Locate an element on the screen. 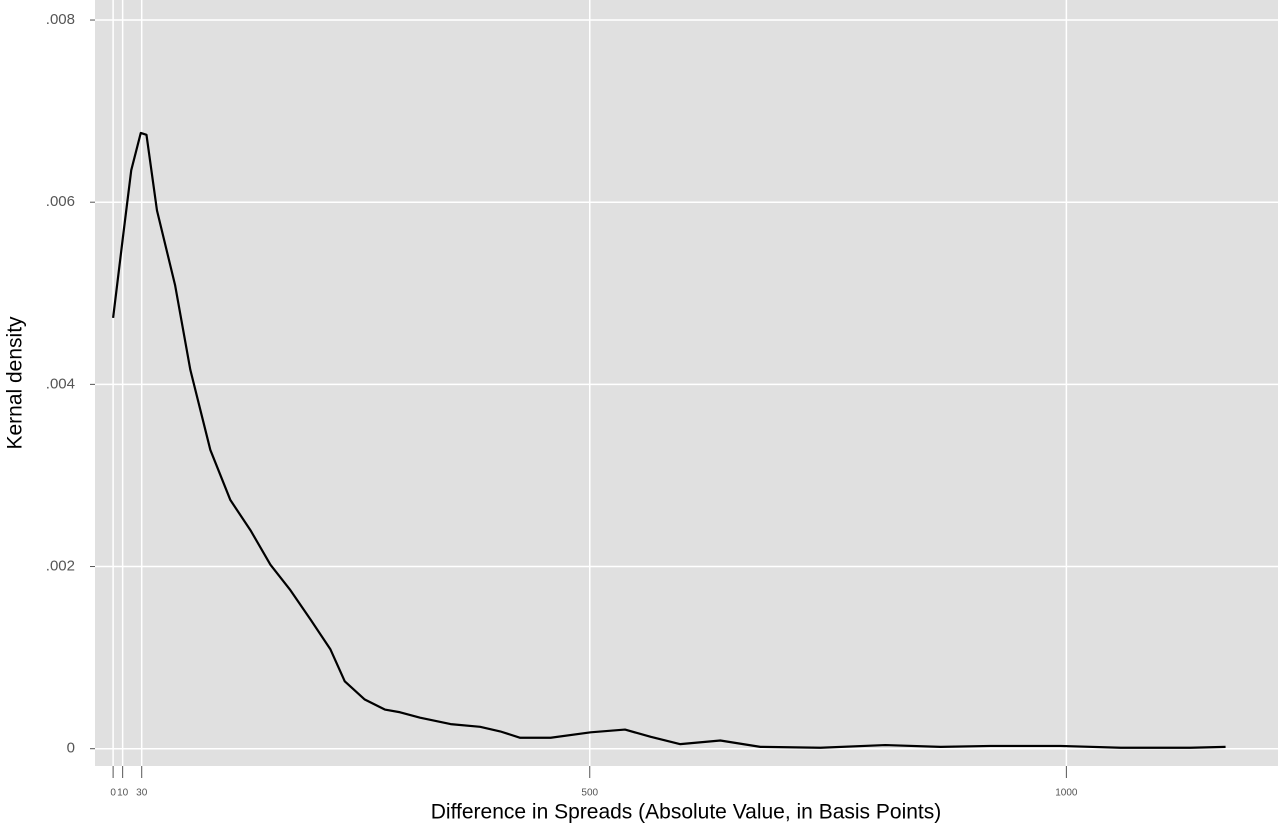 The width and height of the screenshot is (1278, 829). y-tick-label: .002 is located at coordinates (60, 565).